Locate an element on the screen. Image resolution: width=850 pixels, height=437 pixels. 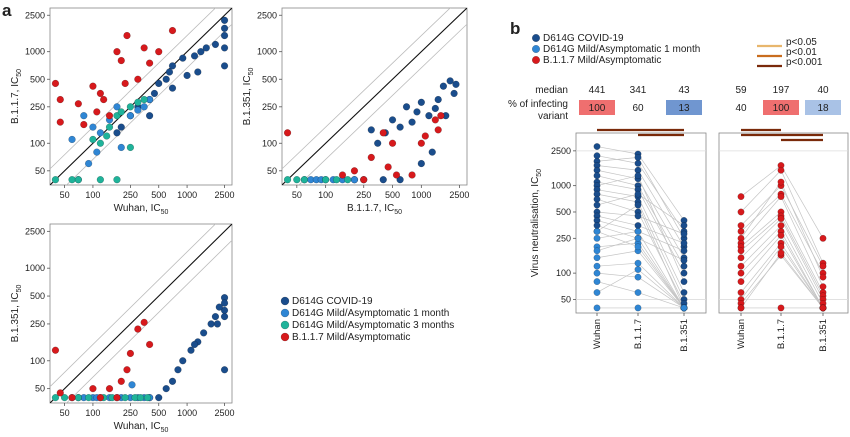
pct-value: 40 is located at coordinates (741, 108).